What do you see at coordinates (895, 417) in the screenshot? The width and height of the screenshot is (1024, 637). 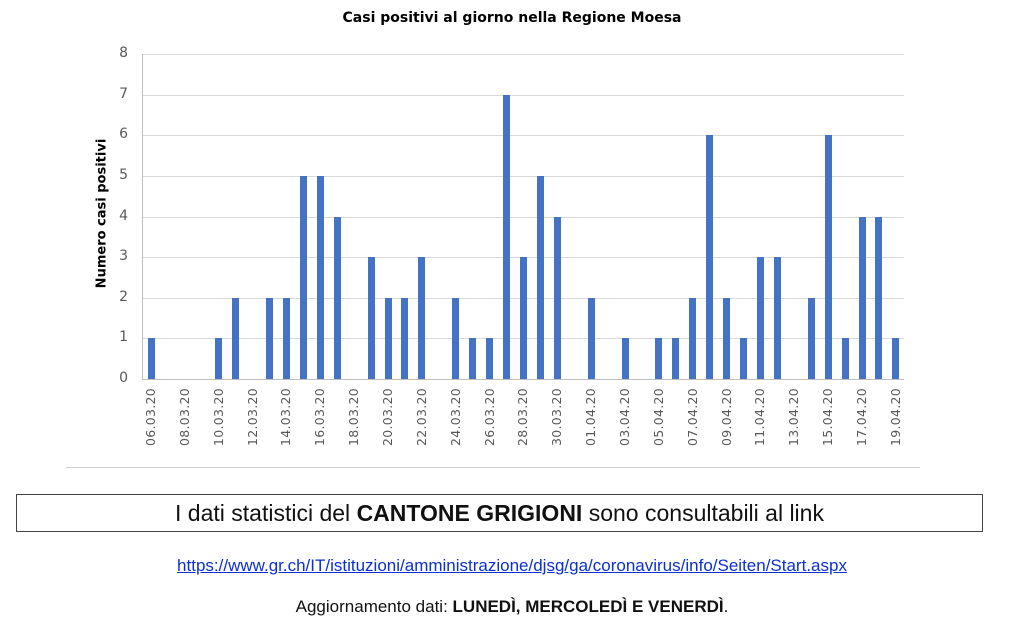 I see `x-tick-label: 19.04.20` at bounding box center [895, 417].